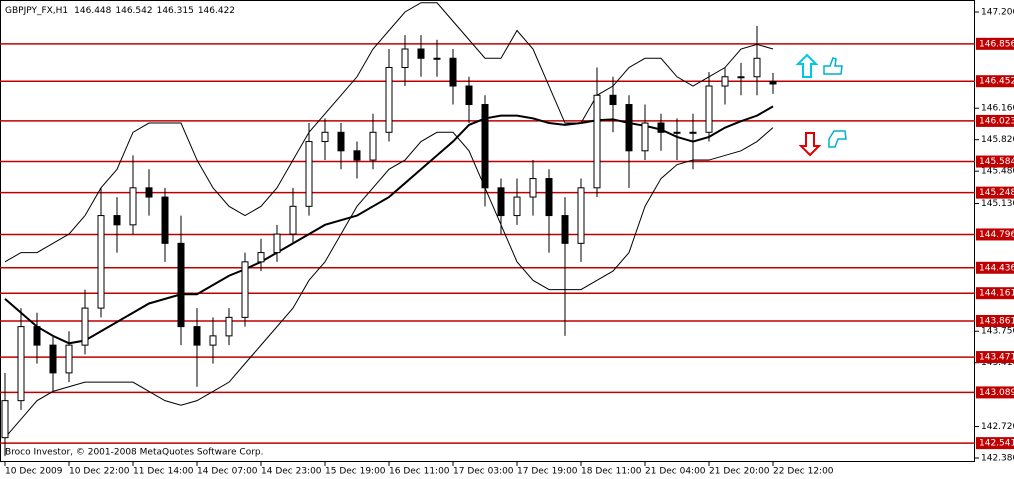  I want to click on level-label: 146.452, so click(996, 82).